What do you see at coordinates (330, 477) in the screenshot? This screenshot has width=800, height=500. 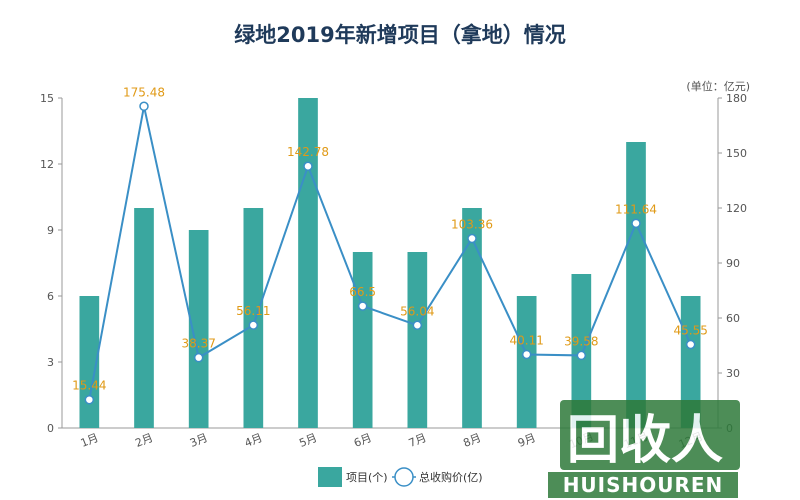 I see `legend-bar-swatch` at bounding box center [330, 477].